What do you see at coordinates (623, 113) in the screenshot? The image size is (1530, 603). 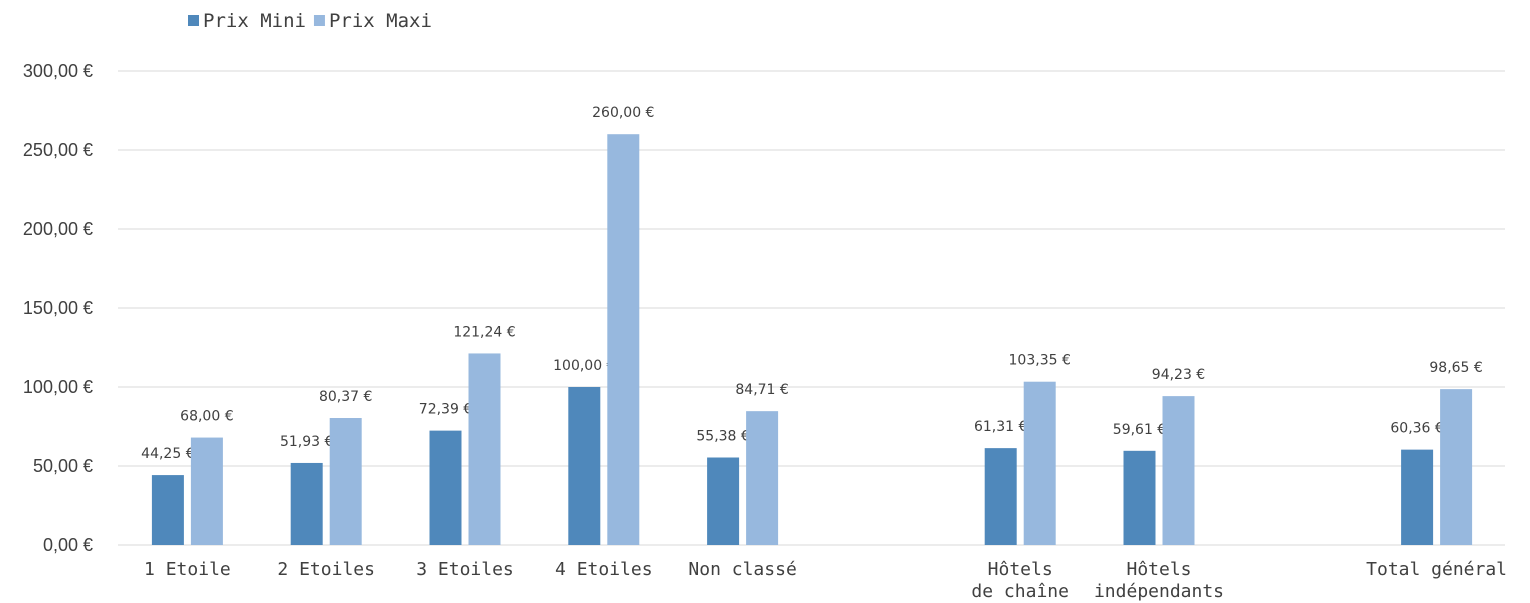 I see `data-label: 260,00 €` at bounding box center [623, 113].